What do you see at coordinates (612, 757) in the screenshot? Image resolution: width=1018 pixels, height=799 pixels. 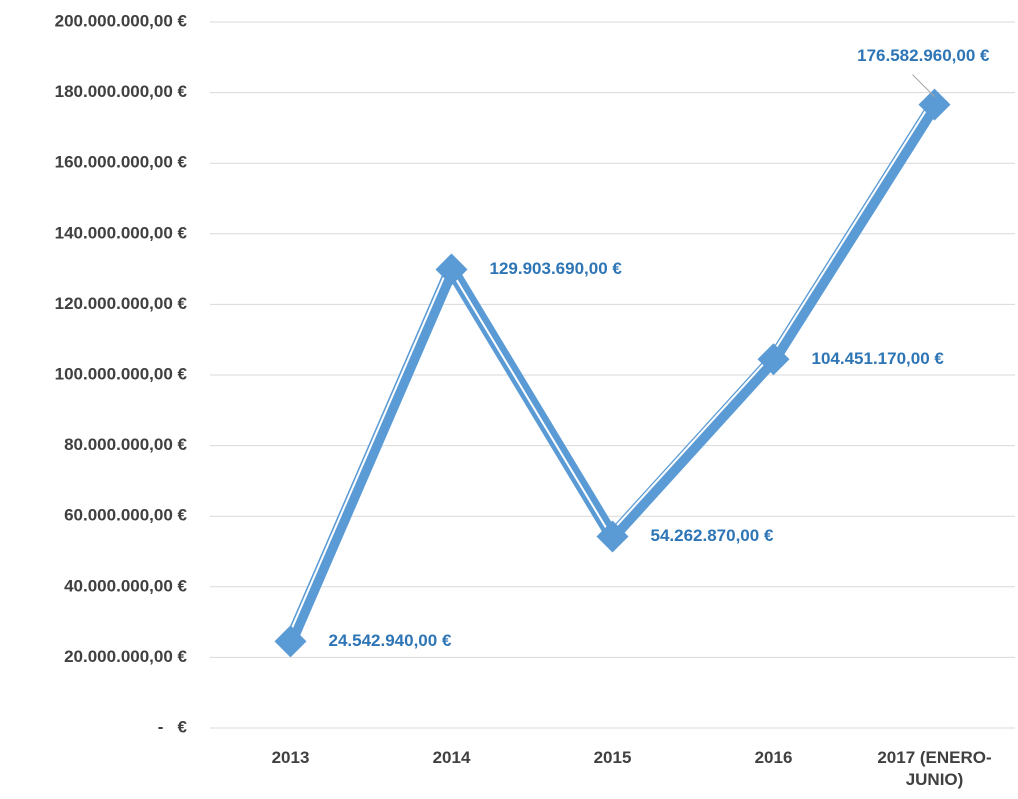 I see `x-tick-label: 2015` at bounding box center [612, 757].